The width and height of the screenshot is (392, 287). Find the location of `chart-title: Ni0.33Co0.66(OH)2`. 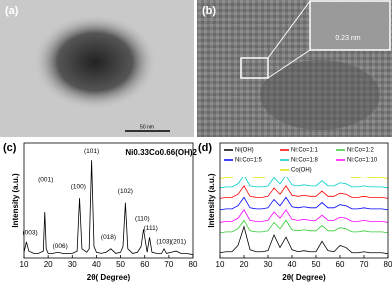

chart-title: Ni0.33Co0.66(OH)2 is located at coordinates (161, 152).